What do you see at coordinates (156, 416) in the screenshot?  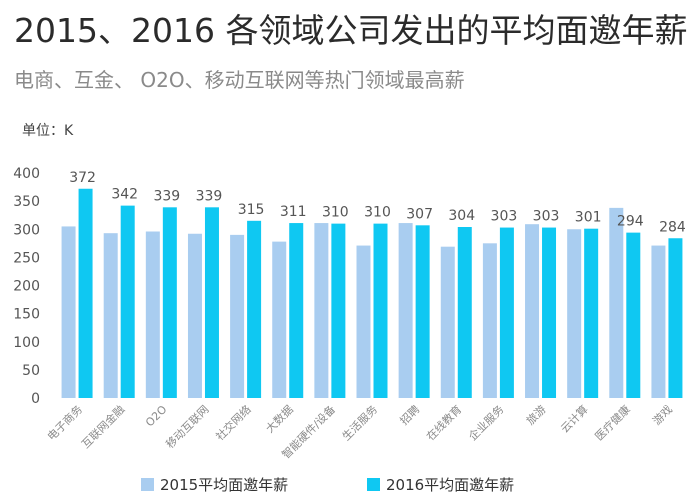 I see `category-label: O2O` at bounding box center [156, 416].